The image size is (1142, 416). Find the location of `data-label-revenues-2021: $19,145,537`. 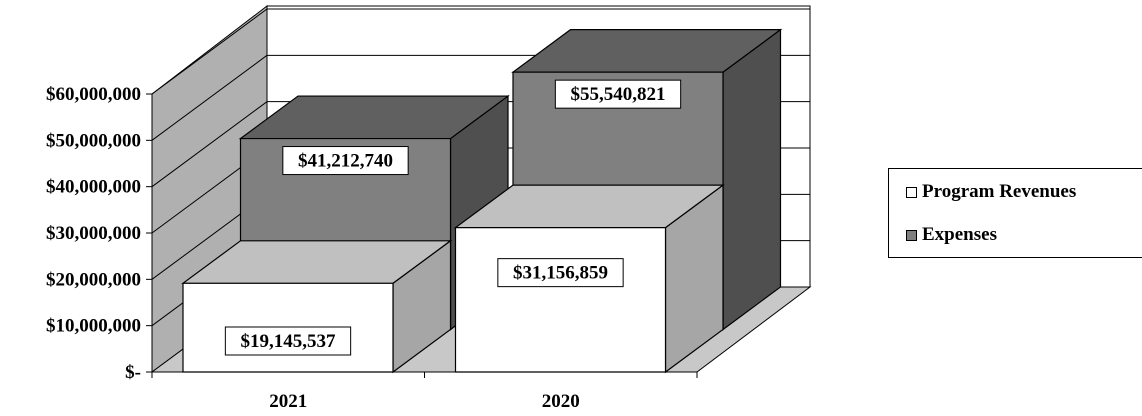

data-label-revenues-2021: $19,145,537 is located at coordinates (289, 341).